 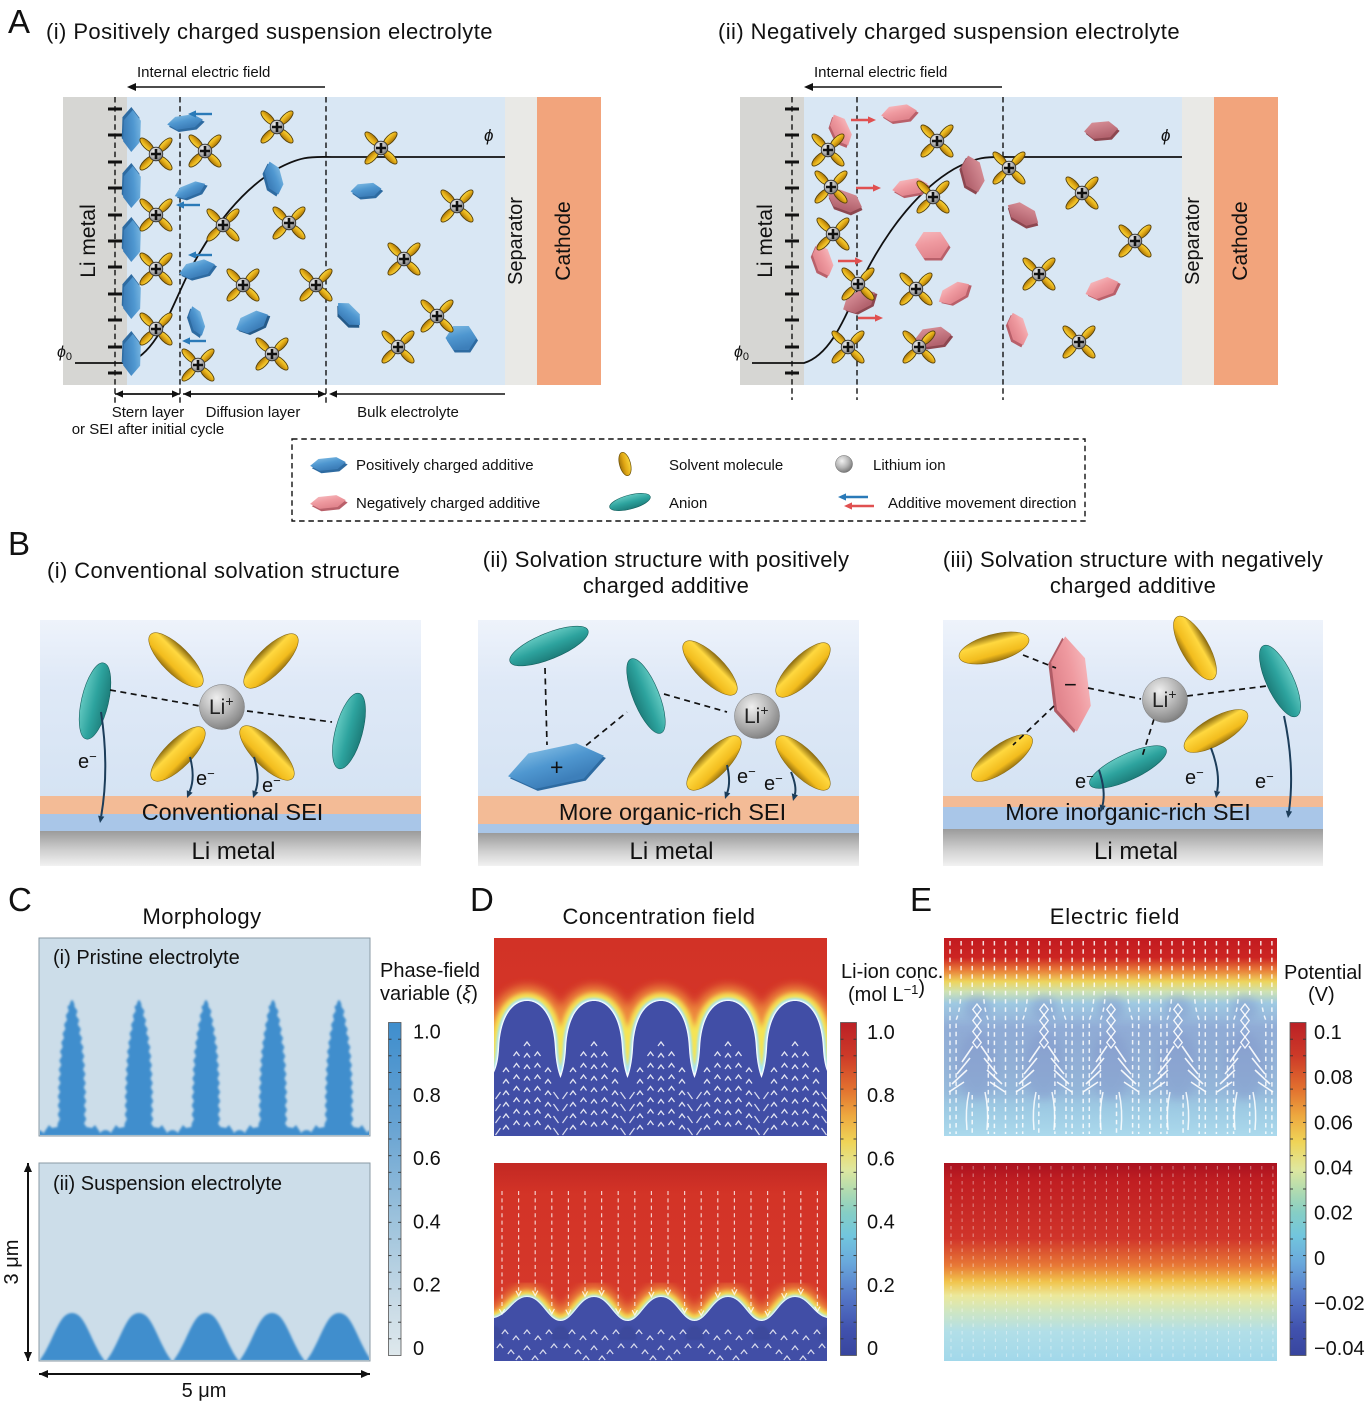 I want to click on svg-text: Concentration field, so click(x=659, y=916).